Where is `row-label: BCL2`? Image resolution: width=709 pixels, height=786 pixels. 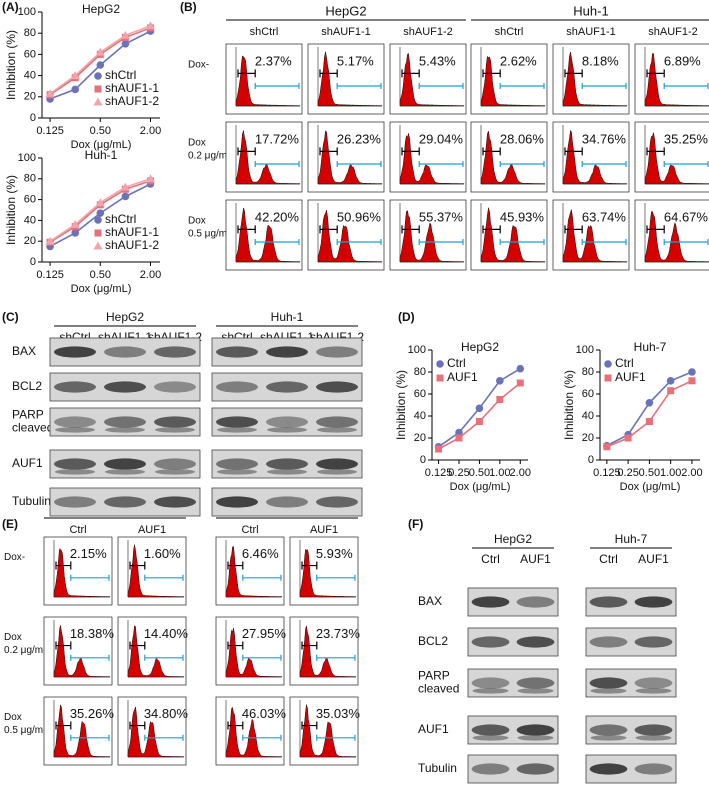
row-label: BCL2 is located at coordinates (27, 386).